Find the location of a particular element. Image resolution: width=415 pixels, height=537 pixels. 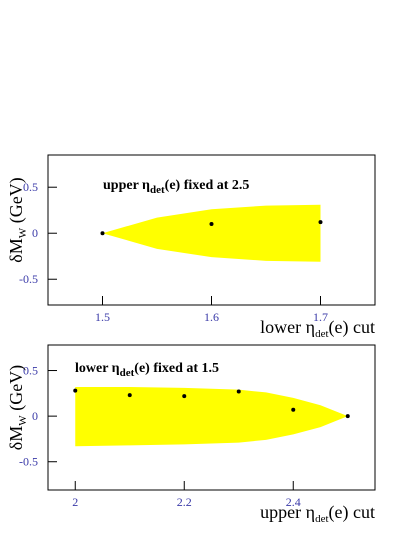

x-tick-label: 1.6 is located at coordinates (211, 317).